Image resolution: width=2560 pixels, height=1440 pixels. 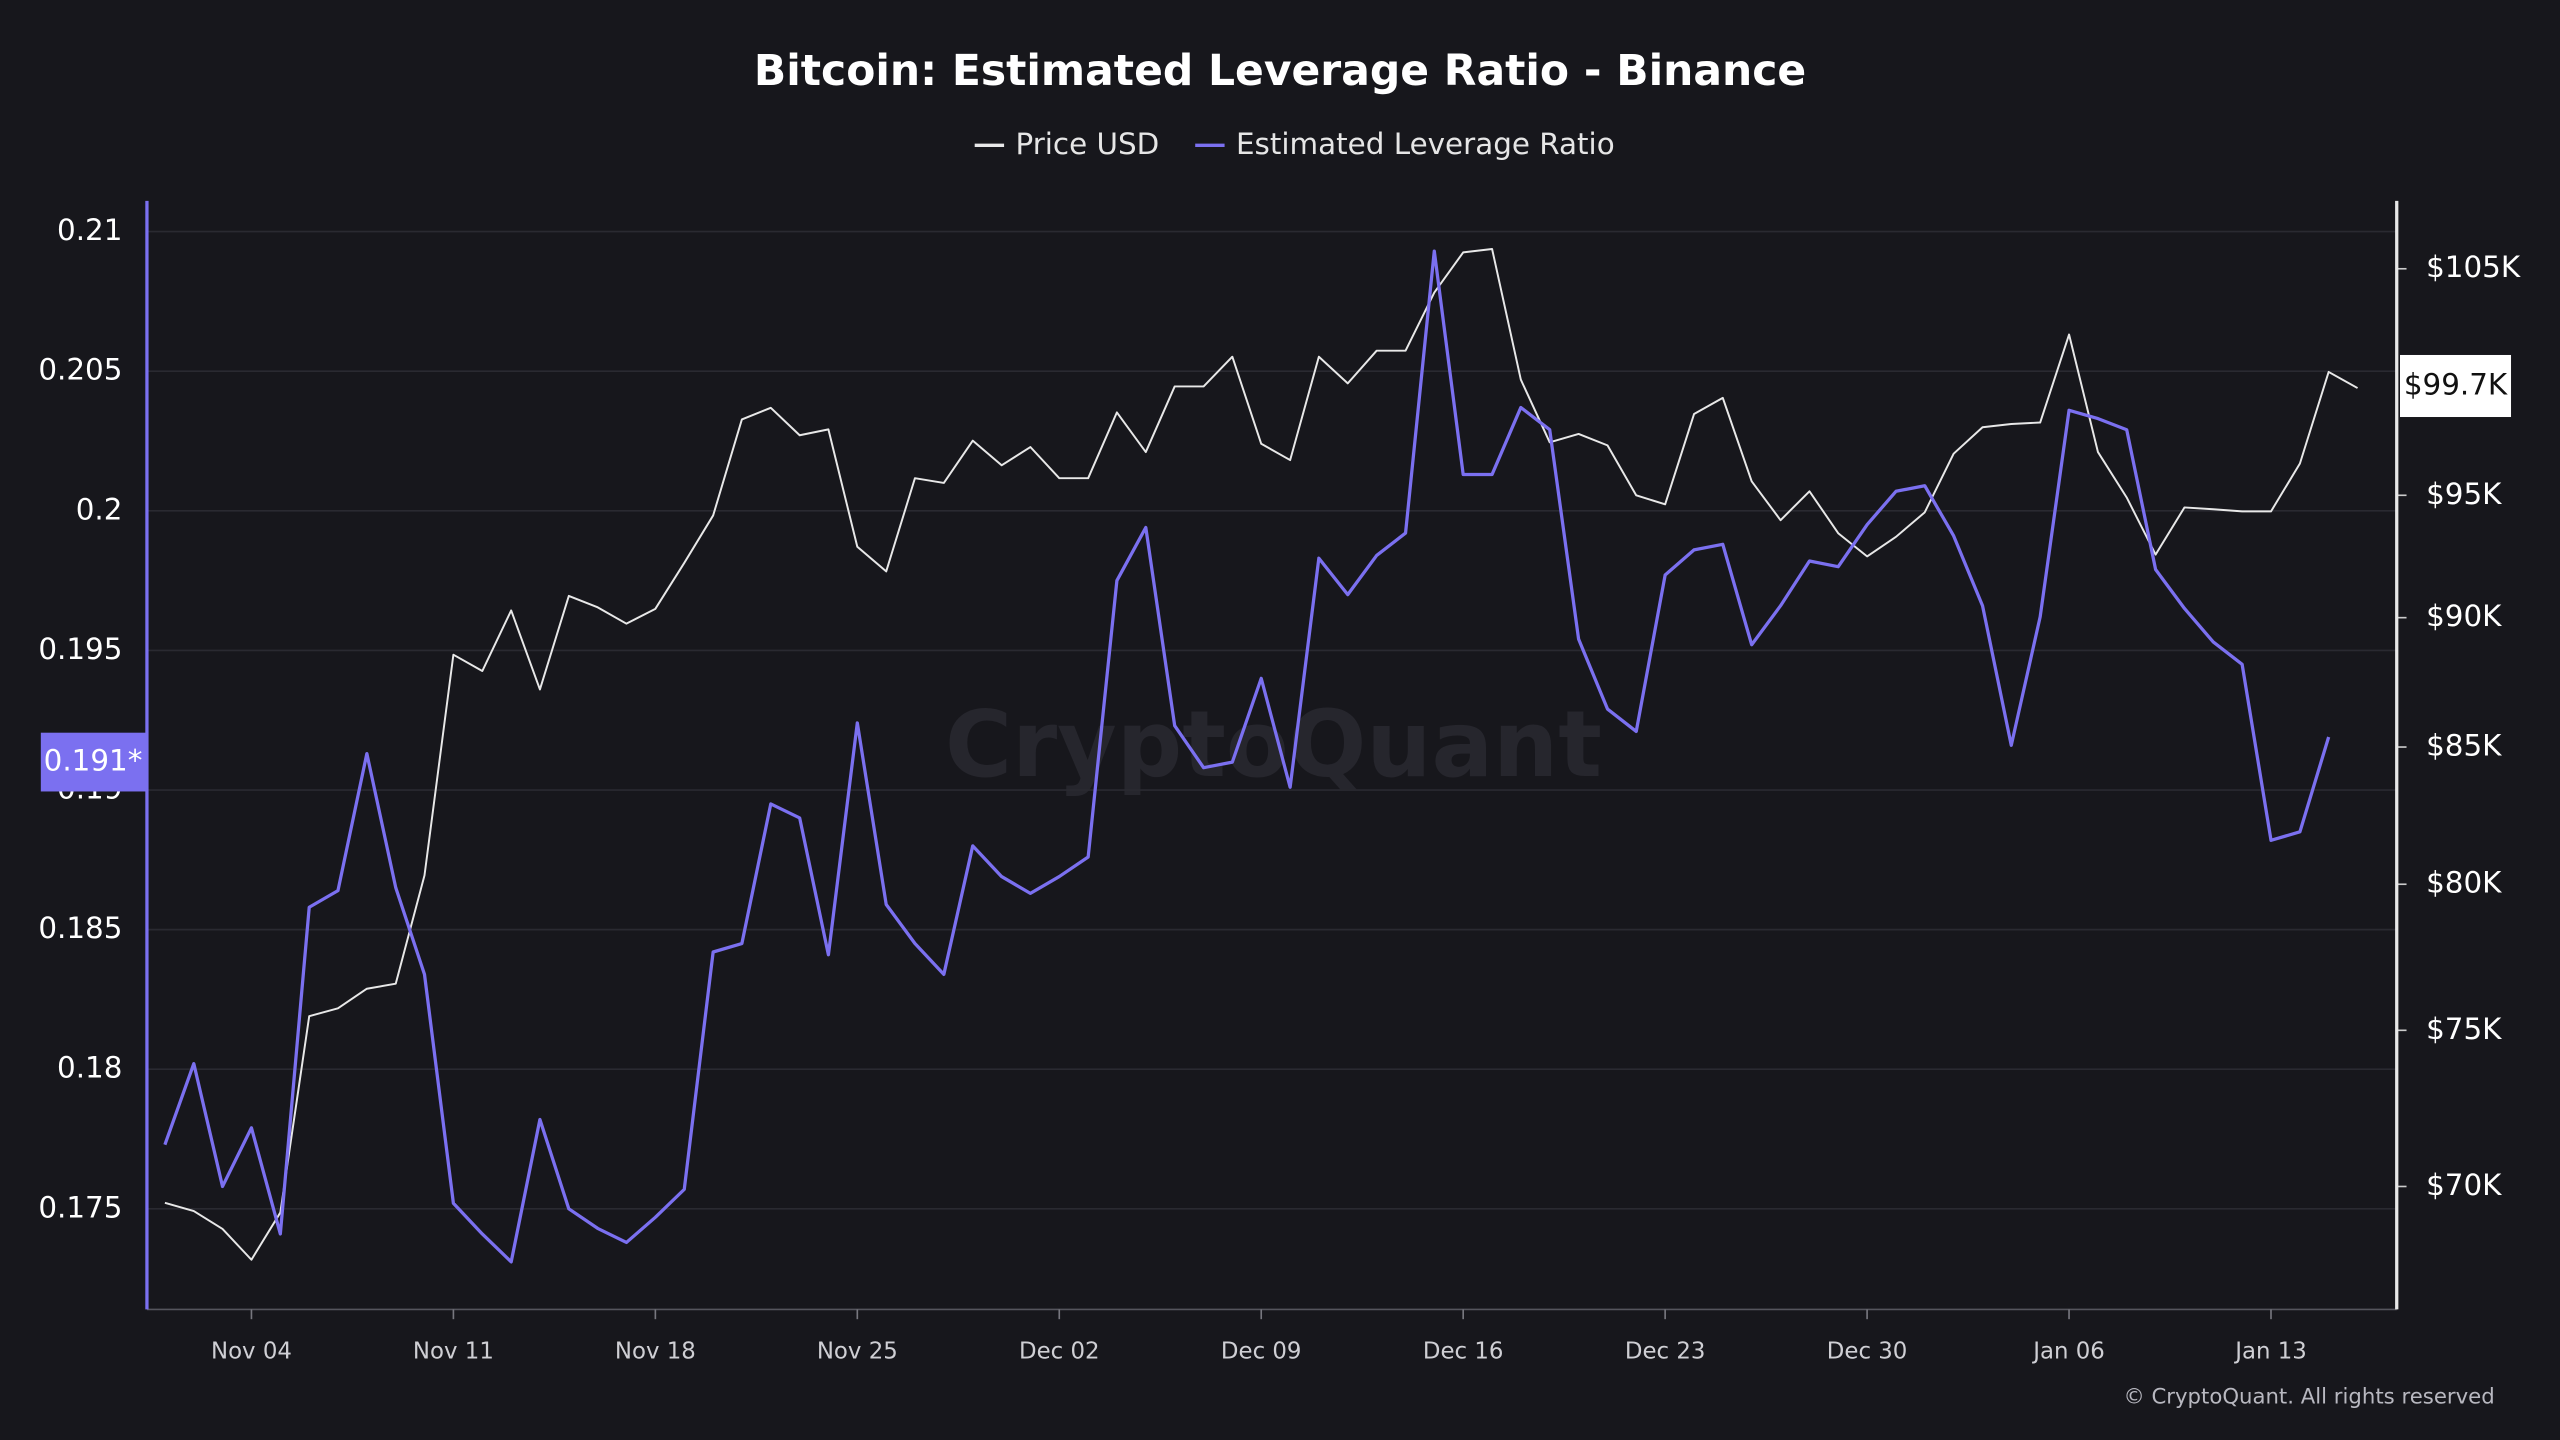 What do you see at coordinates (2464, 1029) in the screenshot?
I see `y2-tick-label: $75K` at bounding box center [2464, 1029].